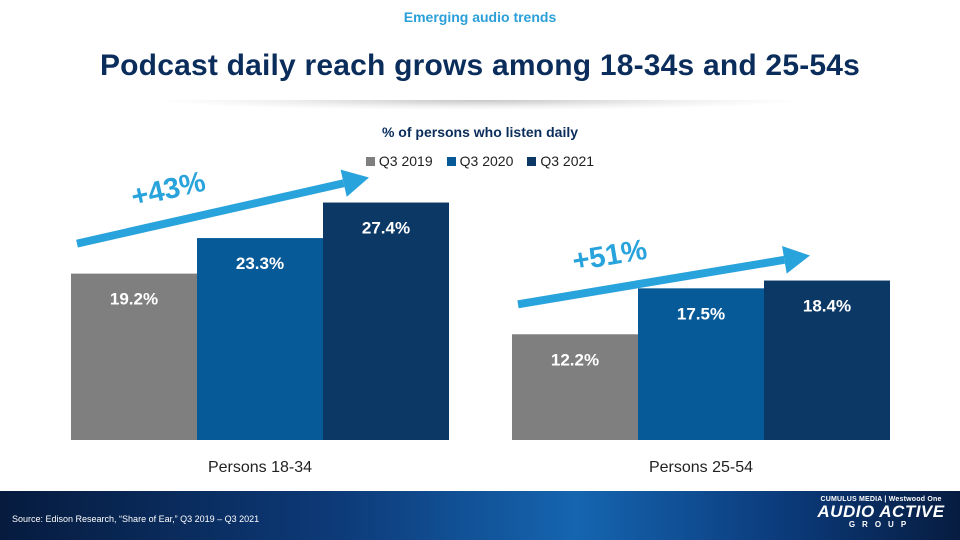 This screenshot has height=540, width=960. I want to click on growth-annotation: +43%, so click(168, 190).